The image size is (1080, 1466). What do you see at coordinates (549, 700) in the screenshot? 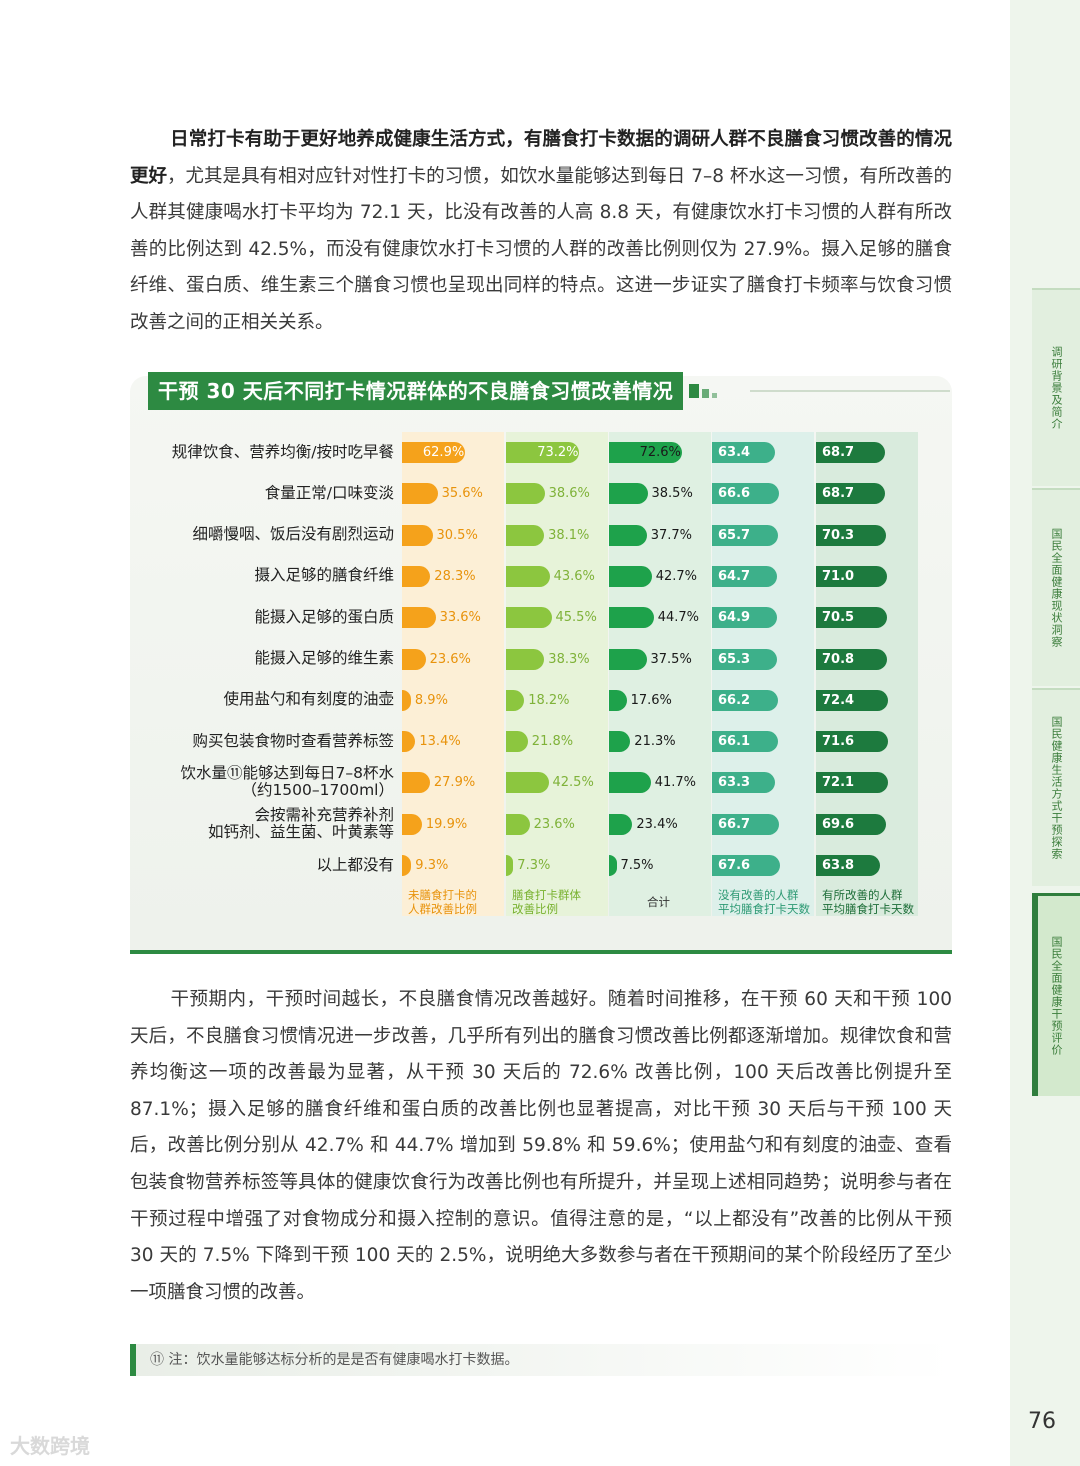
I see `bar-value-label: 18.2%` at bounding box center [549, 700].